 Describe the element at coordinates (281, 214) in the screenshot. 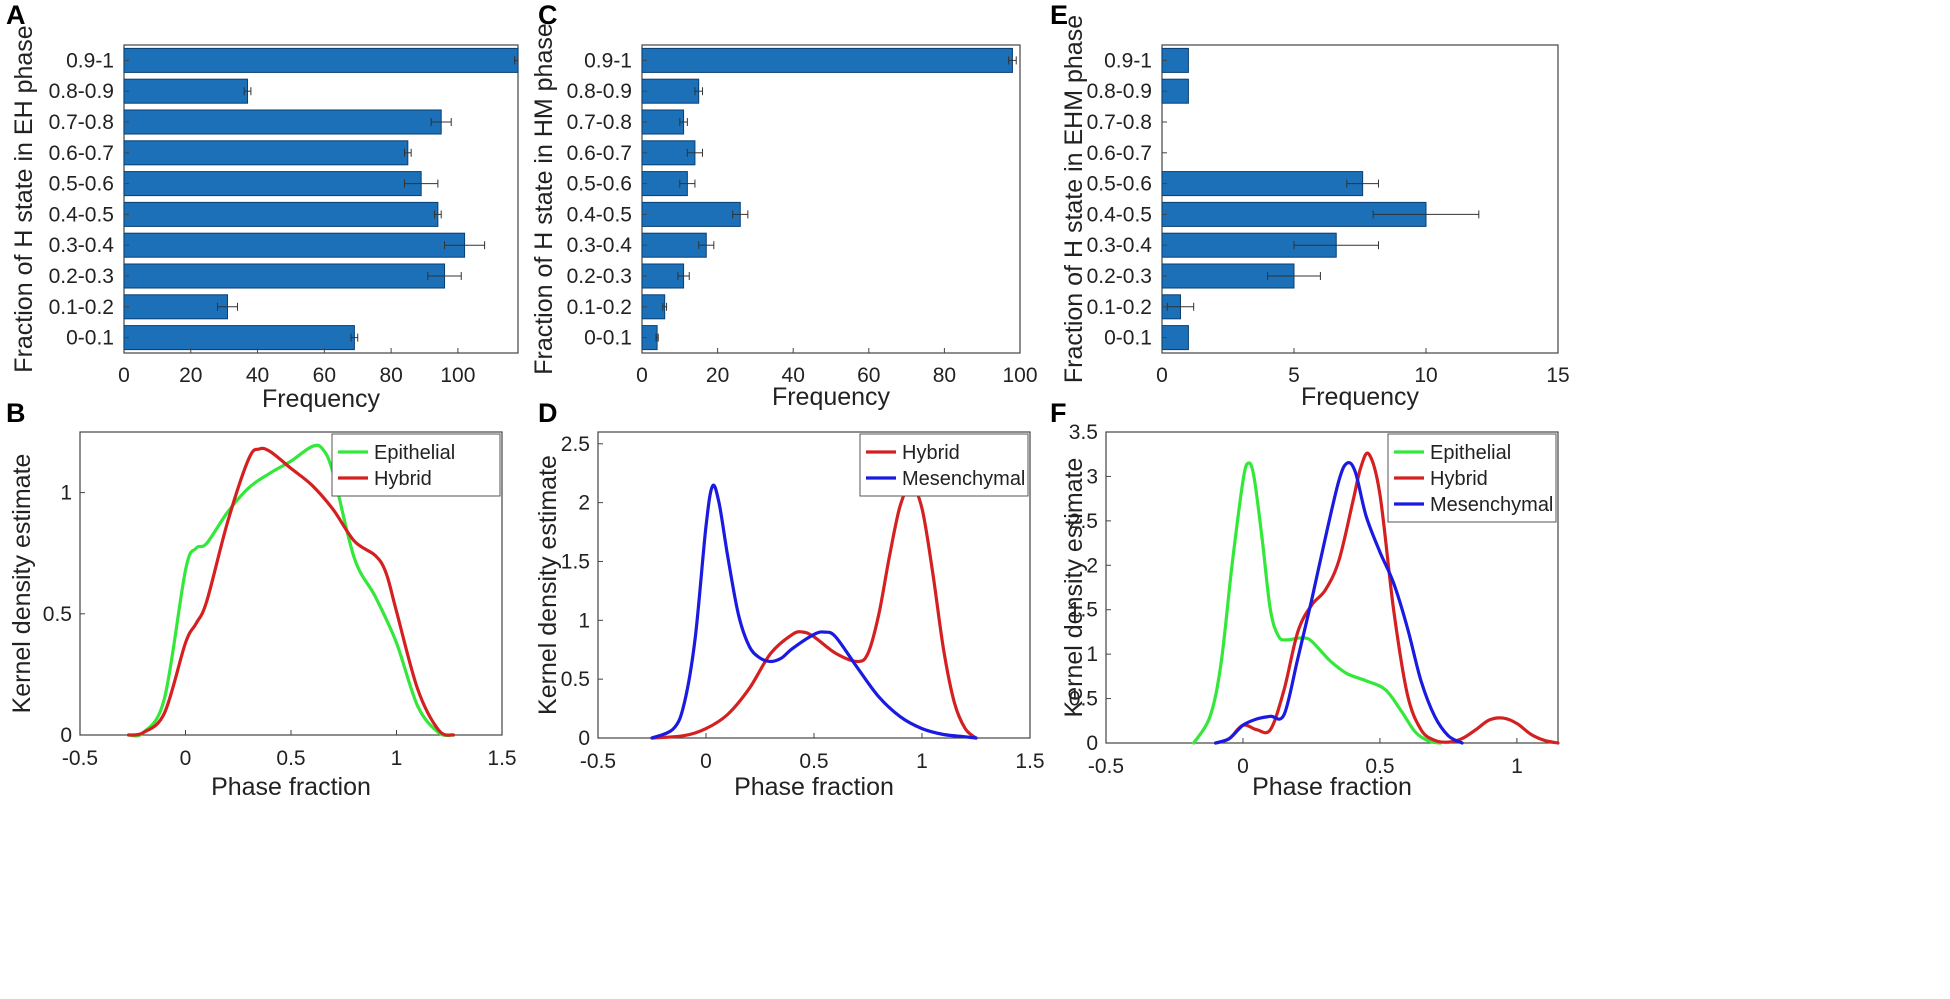

I see `bar-0.4-0.5` at that location.